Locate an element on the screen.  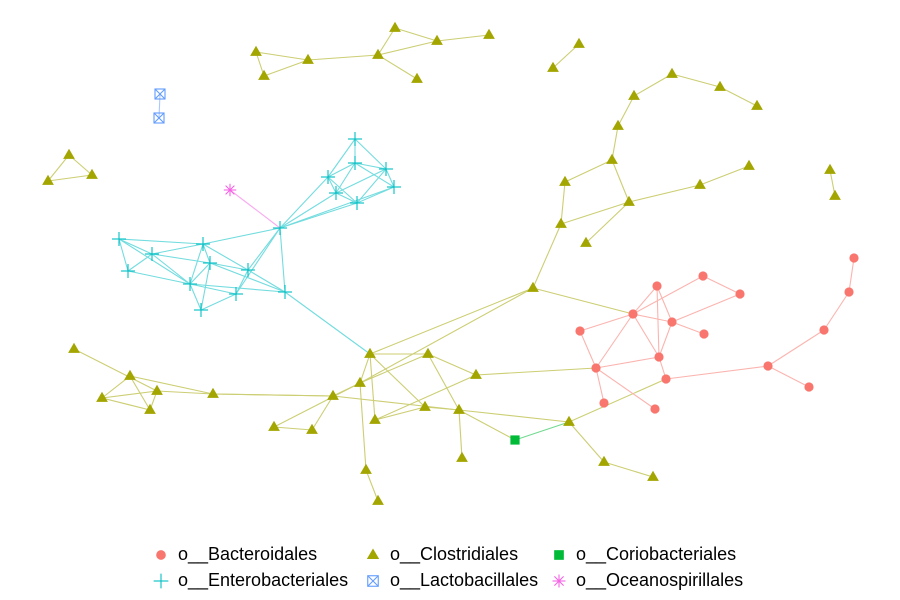
legend-item-bacteroidales: o__Bacteroidales is located at coordinates (233, 554).